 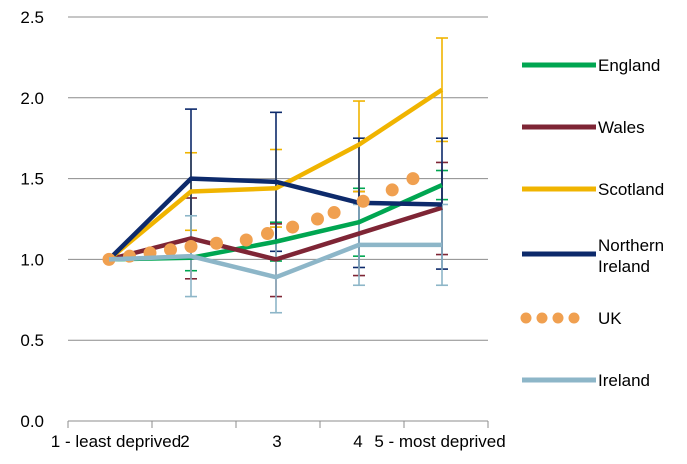 I want to click on x-tick-label: 3, so click(x=276, y=441).